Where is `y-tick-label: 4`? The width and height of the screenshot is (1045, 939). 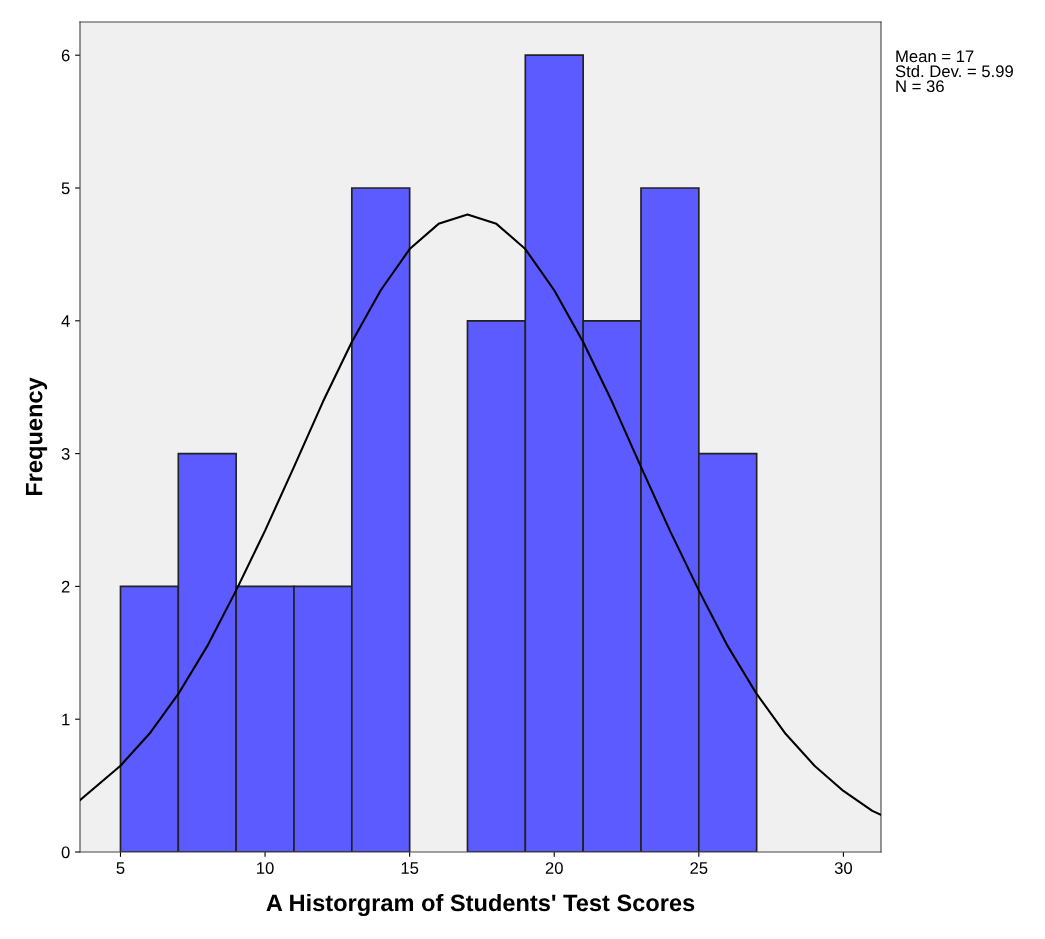
y-tick-label: 4 is located at coordinates (65, 321).